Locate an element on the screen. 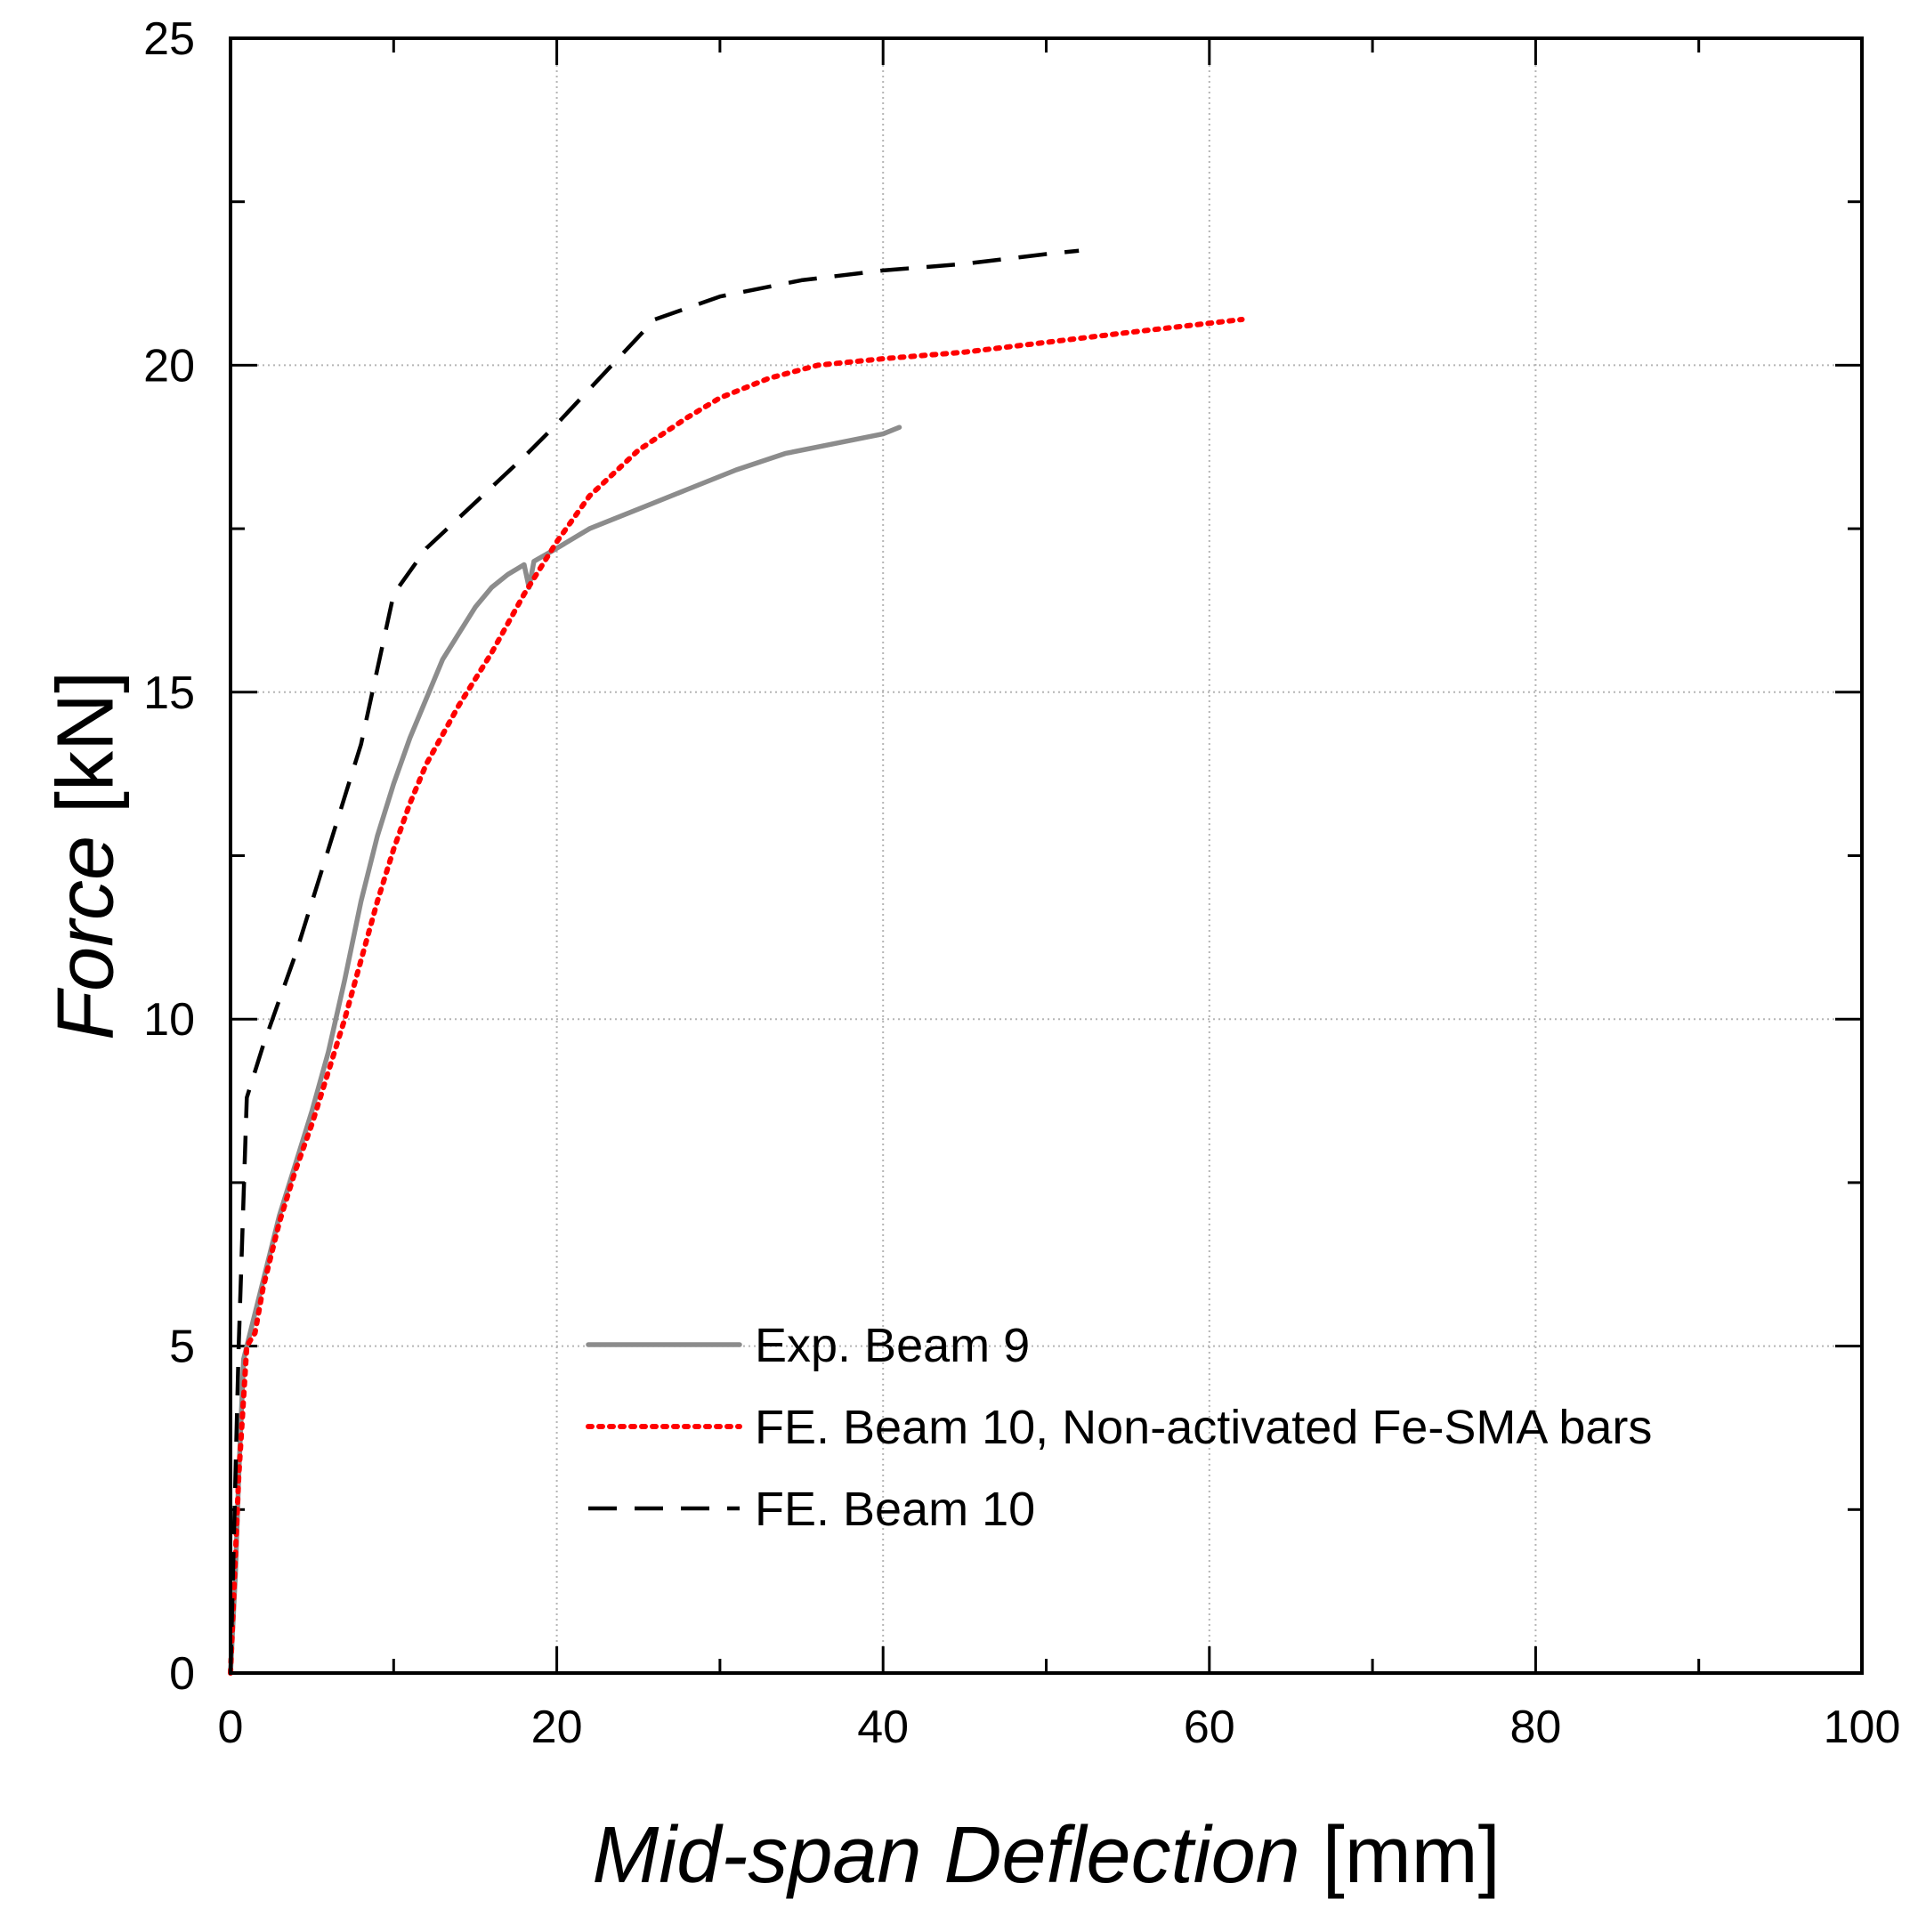 The width and height of the screenshot is (1926, 1932). x-tick-label: 100 is located at coordinates (1862, 1727).